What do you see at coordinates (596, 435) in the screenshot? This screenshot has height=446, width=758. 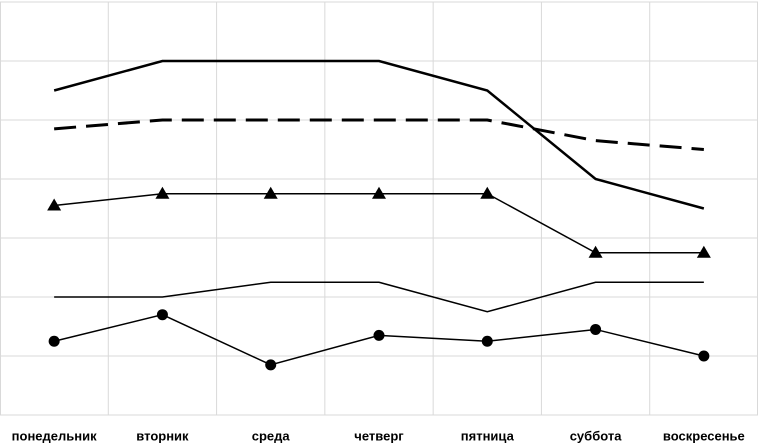 I see `x-tick-label: суббота` at bounding box center [596, 435].